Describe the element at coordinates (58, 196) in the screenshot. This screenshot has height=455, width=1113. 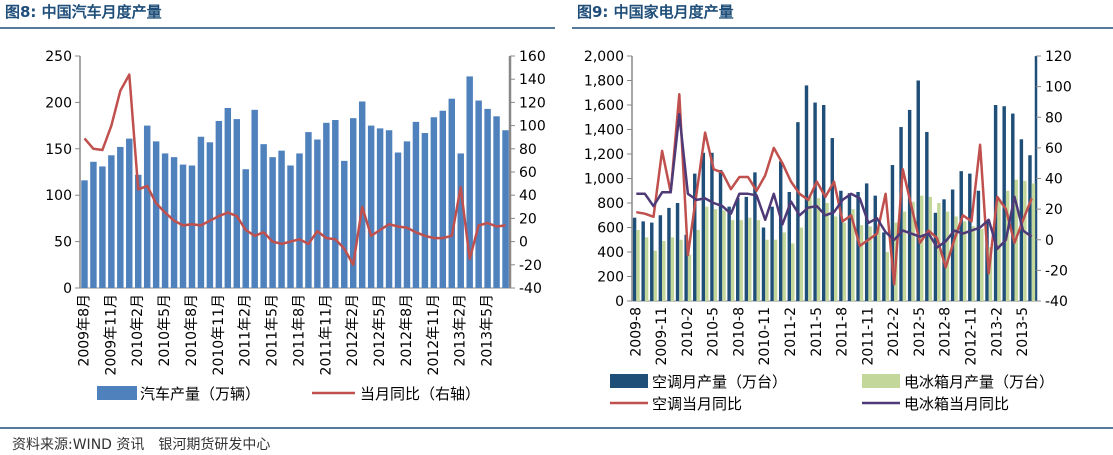
I see `chart1-left-tick-label: 100` at that location.